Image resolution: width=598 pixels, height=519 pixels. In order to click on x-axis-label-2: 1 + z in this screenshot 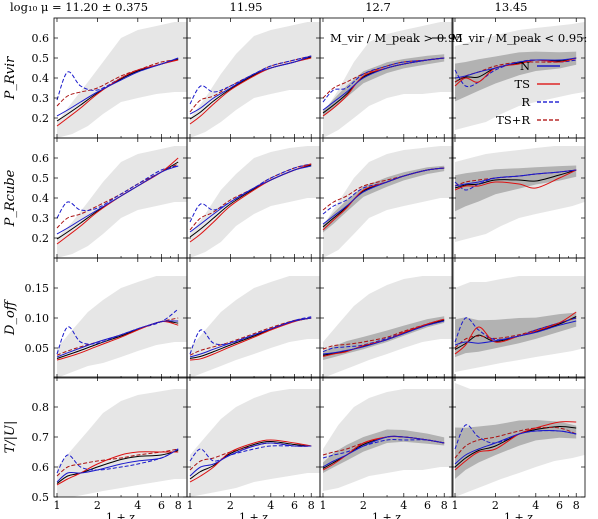, I will do `click(253, 515)`.